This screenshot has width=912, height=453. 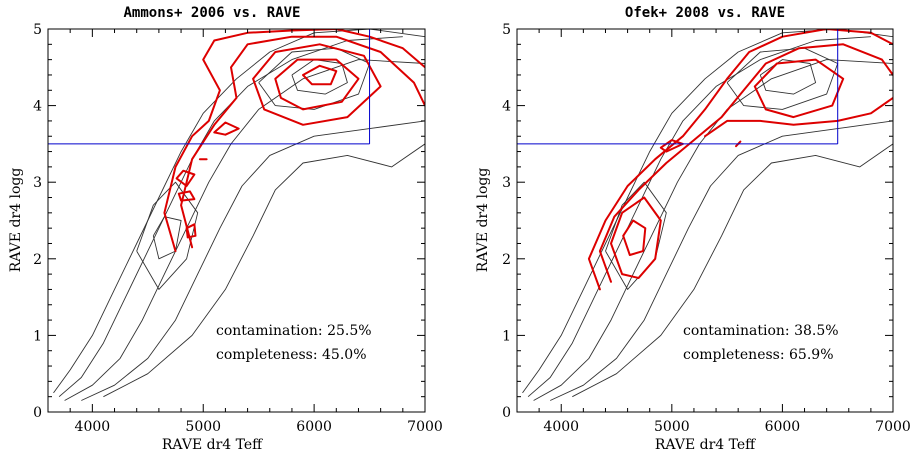 What do you see at coordinates (705, 13) in the screenshot?
I see `panel-title: Ofek+ 2008 vs. RAVE` at bounding box center [705, 13].